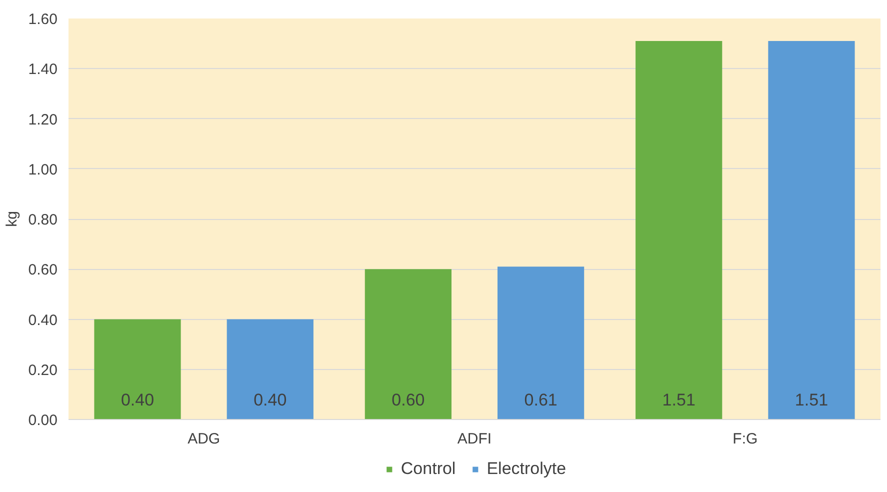 The width and height of the screenshot is (887, 492). I want to click on y-tick-label: 0.60, so click(43, 270).